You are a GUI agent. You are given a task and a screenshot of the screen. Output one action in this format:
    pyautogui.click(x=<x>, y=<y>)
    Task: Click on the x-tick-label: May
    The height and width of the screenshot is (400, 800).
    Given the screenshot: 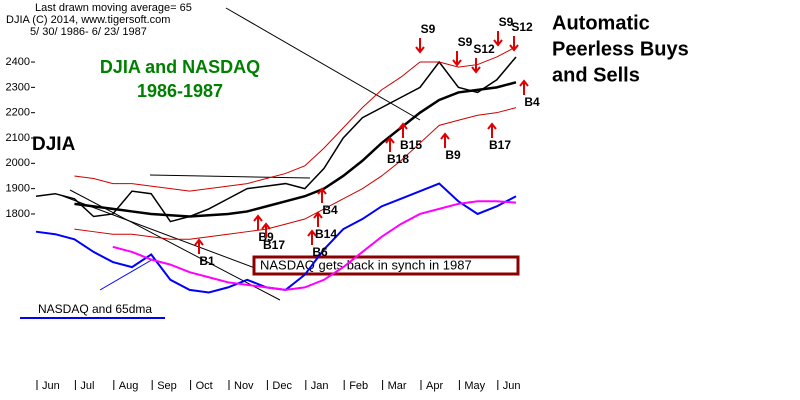 What is the action you would take?
    pyautogui.click(x=474, y=386)
    